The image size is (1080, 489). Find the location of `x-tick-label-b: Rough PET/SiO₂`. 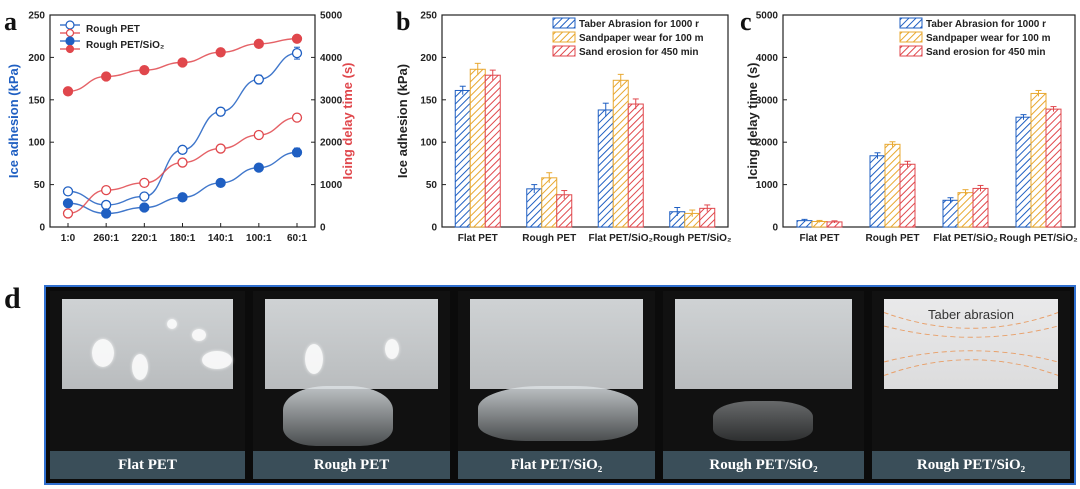

x-tick-label-b: Rough PET/SiO₂ is located at coordinates (692, 238).